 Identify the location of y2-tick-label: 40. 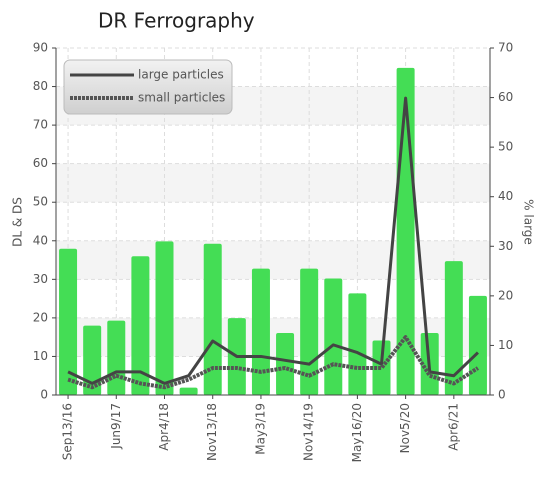
(505, 196).